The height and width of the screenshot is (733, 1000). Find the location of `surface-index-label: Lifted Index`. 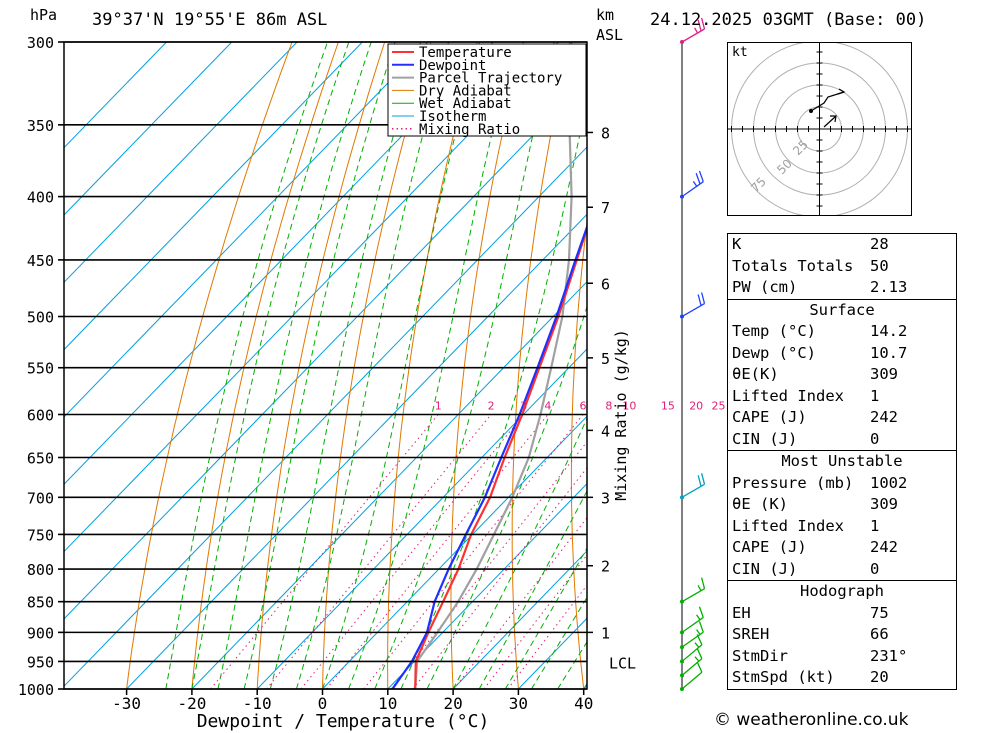

surface-index-label: Lifted Index is located at coordinates (788, 395).